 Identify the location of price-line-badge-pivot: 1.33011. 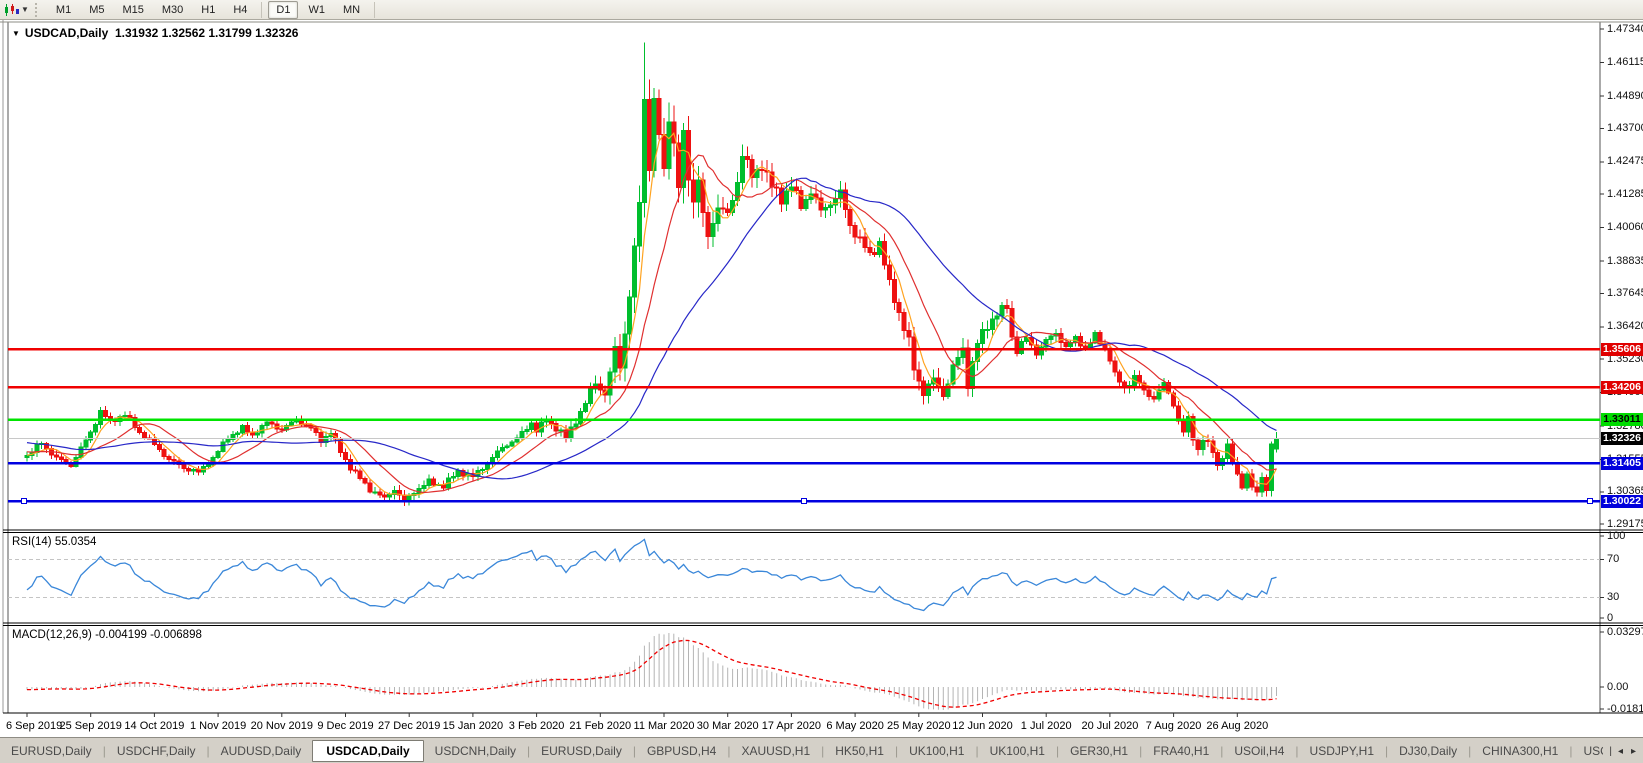
(1622, 420).